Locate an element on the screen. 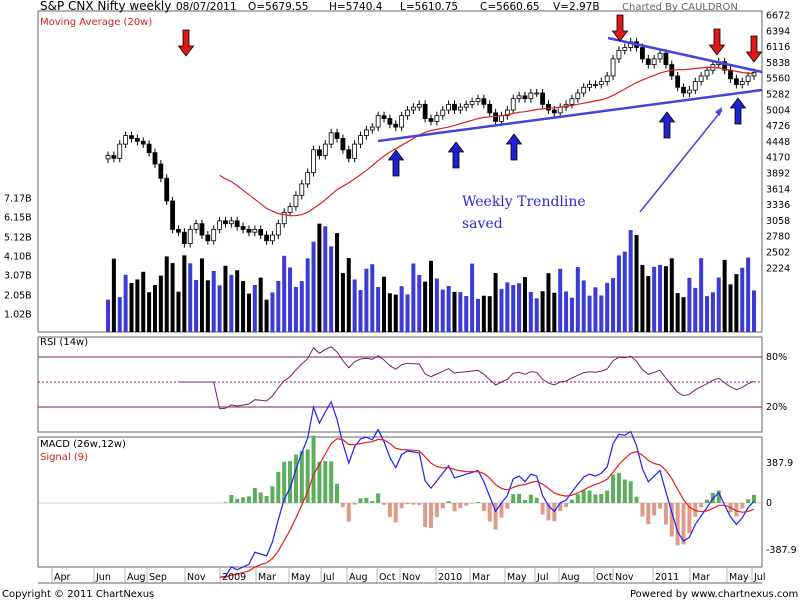  x-tick-label: Nov is located at coordinates (196, 577).